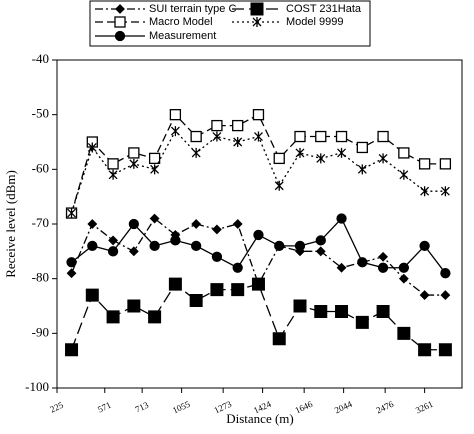 The height and width of the screenshot is (434, 474). Describe the element at coordinates (40, 222) in the screenshot. I see `y-tick-label: -70` at that location.